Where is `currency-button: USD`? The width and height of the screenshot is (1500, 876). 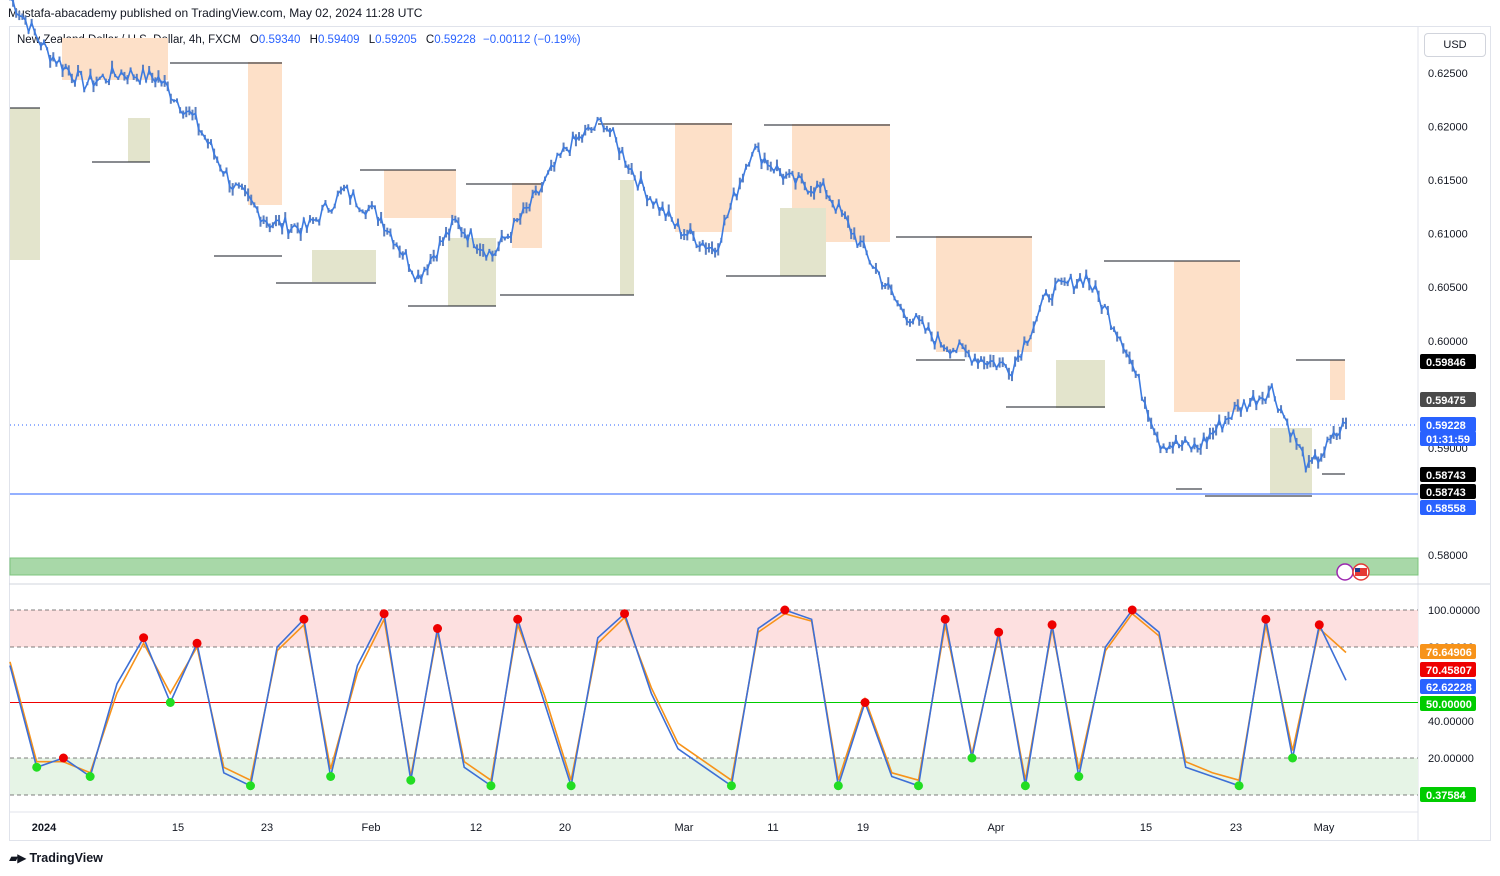
currency-button: USD is located at coordinates (1455, 45).